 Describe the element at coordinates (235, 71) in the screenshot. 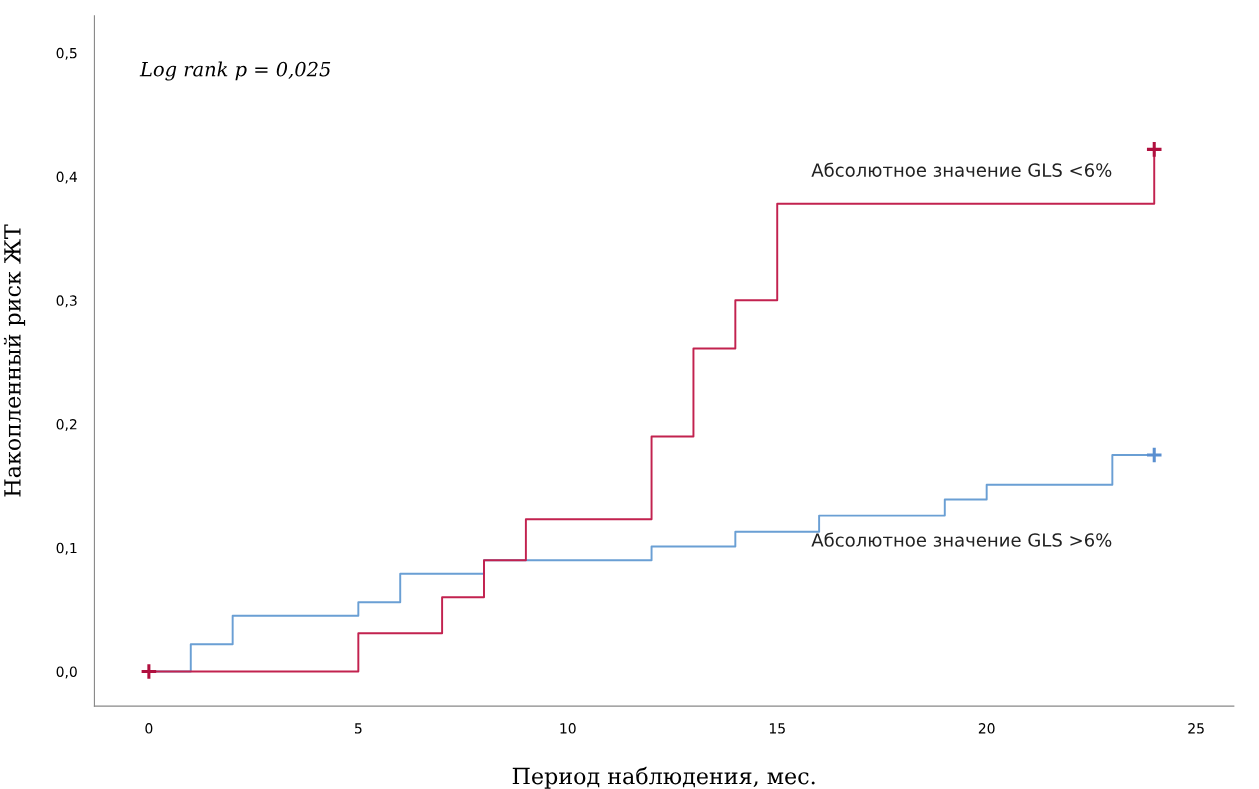

I see `annotation: Log rank p = 0,025` at that location.